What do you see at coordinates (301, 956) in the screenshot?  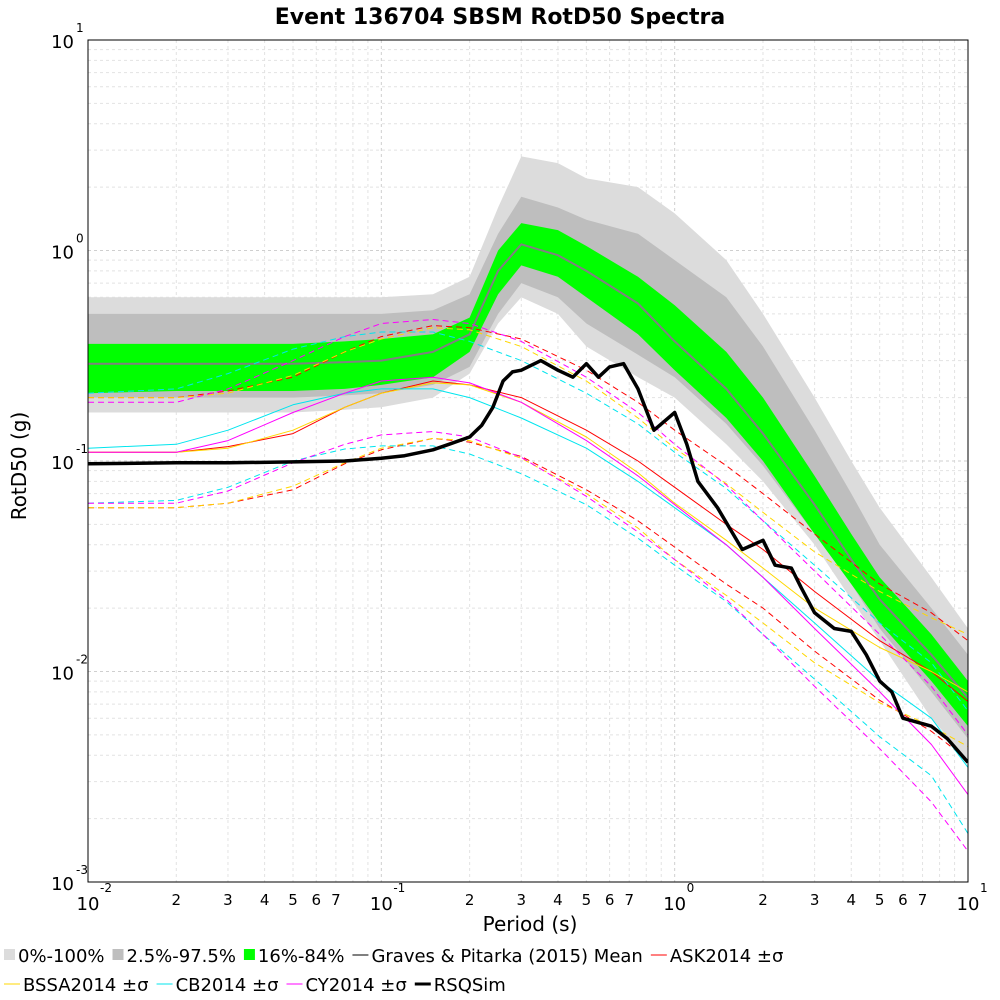 I see `legend-label: 16%-84%` at bounding box center [301, 956].